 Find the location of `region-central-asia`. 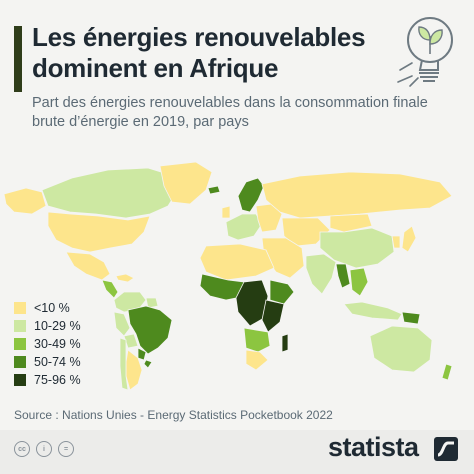

region-central-asia is located at coordinates (306, 232).